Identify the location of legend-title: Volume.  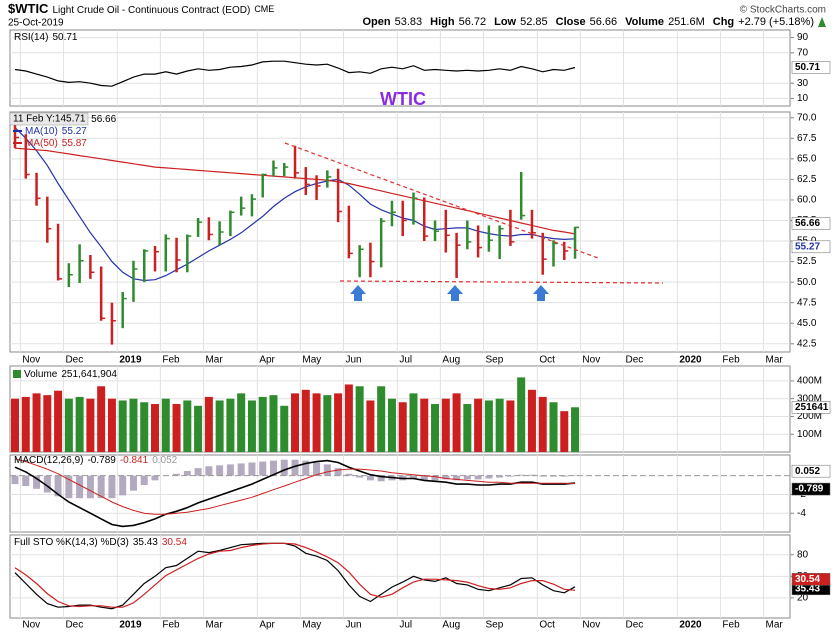
(41, 374).